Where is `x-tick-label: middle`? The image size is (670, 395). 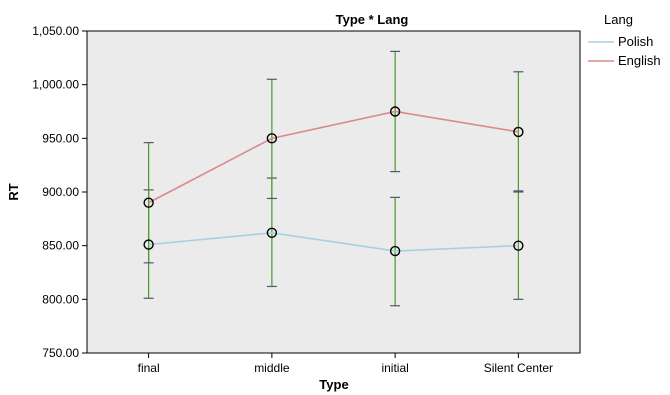 x-tick-label: middle is located at coordinates (272, 368).